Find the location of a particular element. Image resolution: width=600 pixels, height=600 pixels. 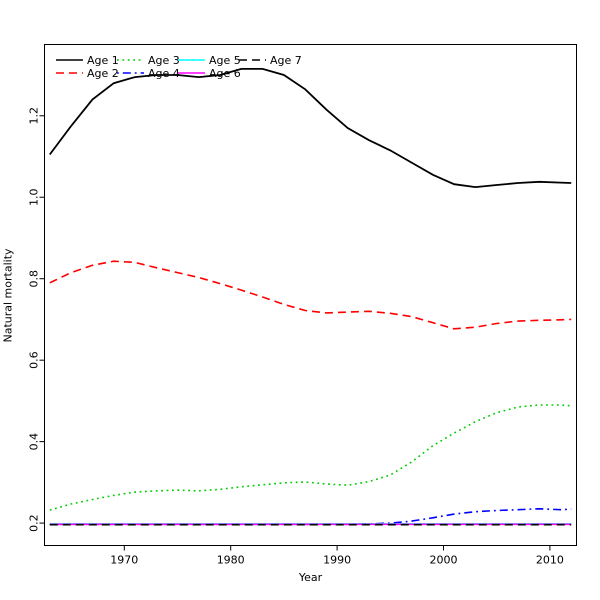

x-axis: 1970 1980 1990 2000 2010 is located at coordinates (337, 556).